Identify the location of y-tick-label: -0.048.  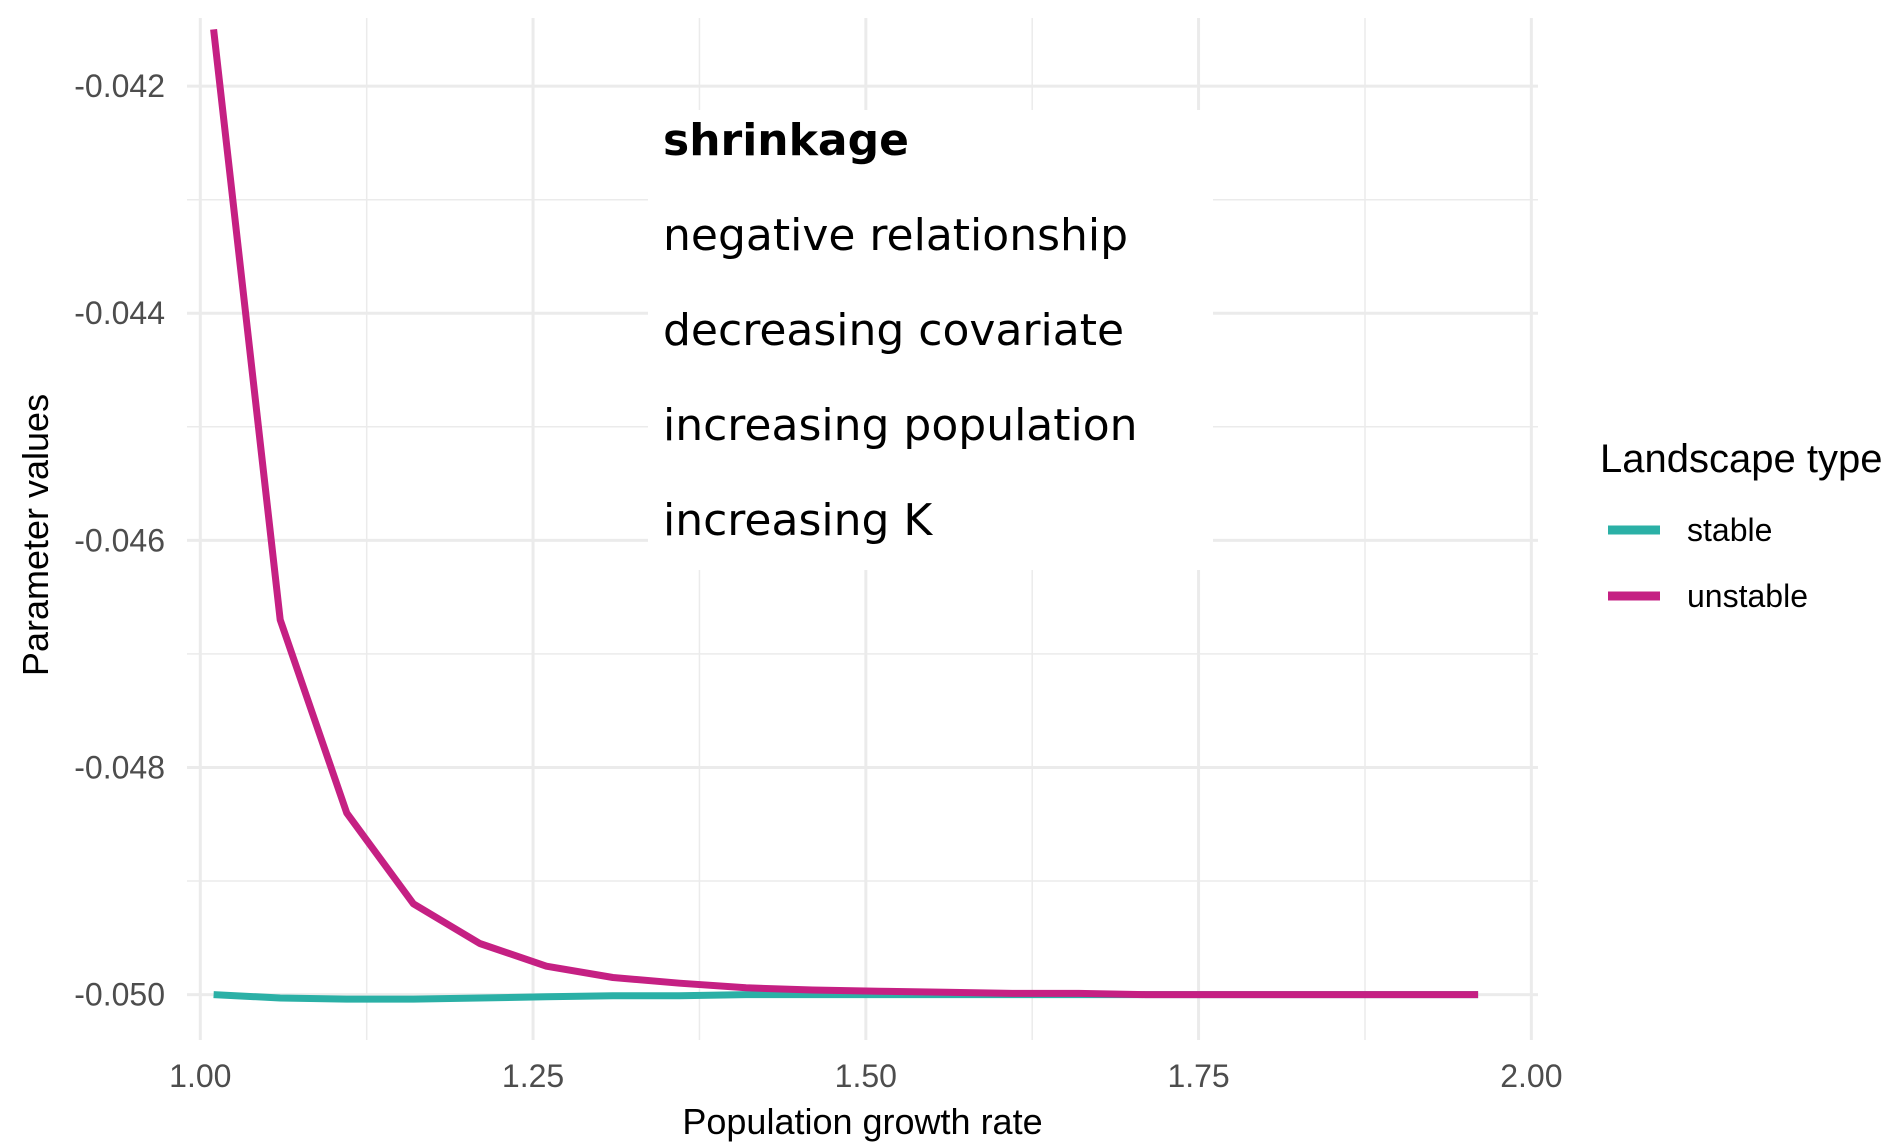
(119, 767).